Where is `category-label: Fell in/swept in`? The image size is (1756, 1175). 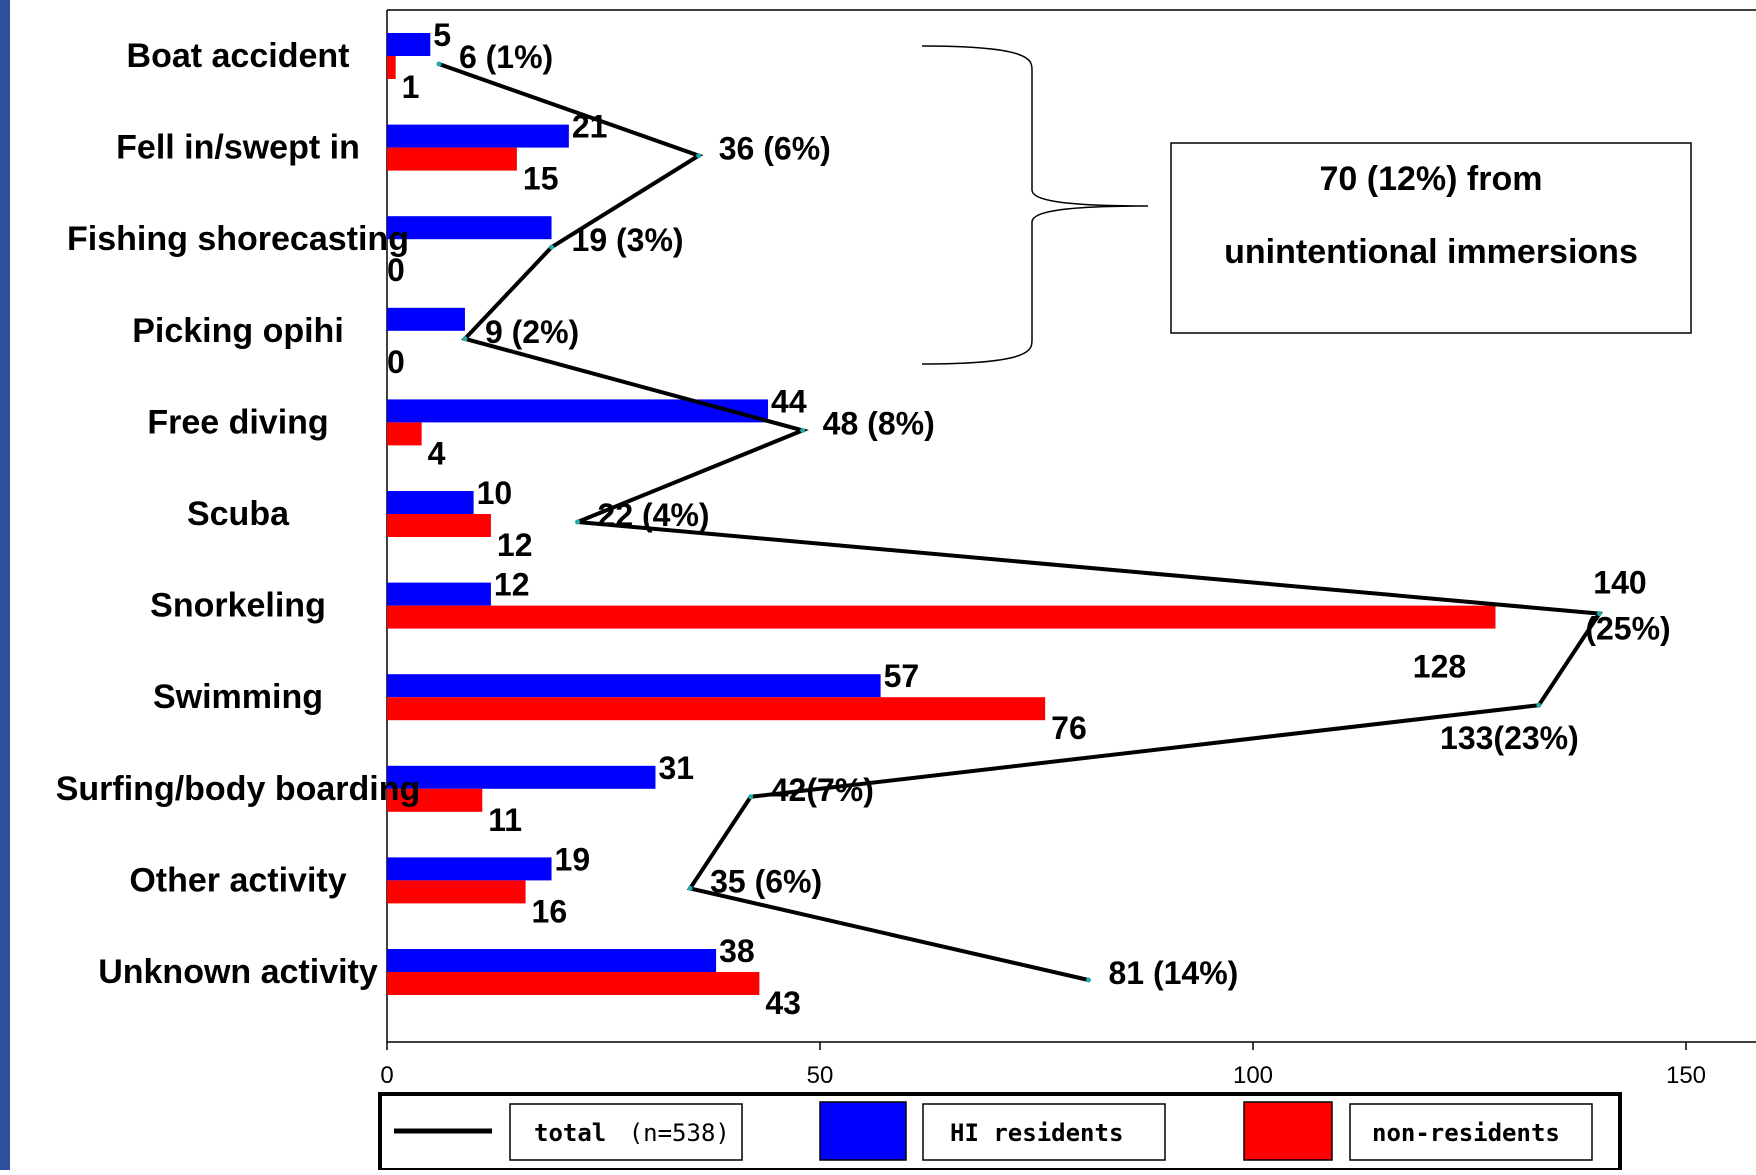
category-label: Fell in/swept in is located at coordinates (238, 148).